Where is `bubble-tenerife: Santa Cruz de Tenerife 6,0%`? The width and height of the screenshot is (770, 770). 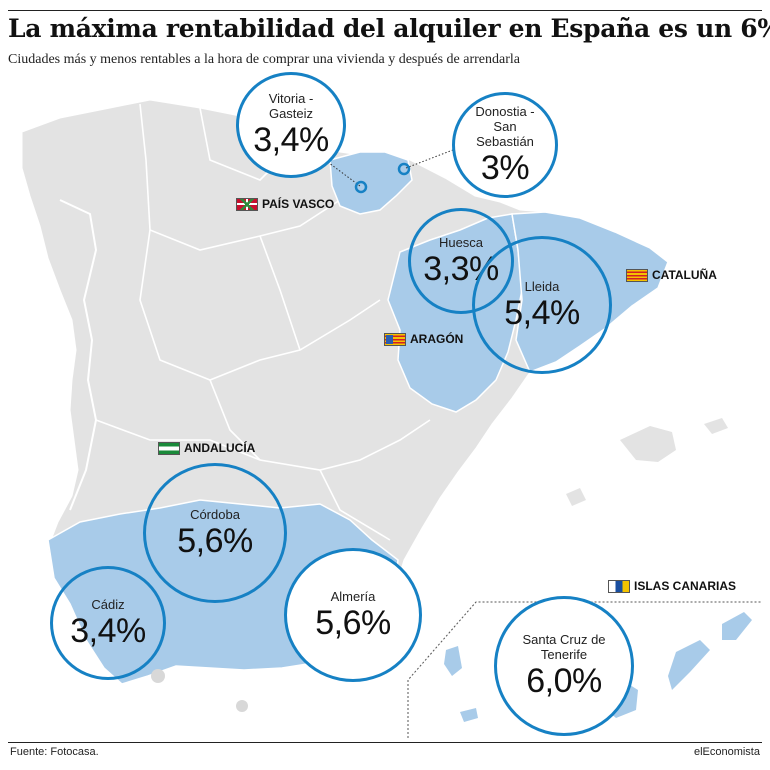
bubble-tenerife: Santa Cruz de Tenerife 6,0% is located at coordinates (564, 666).